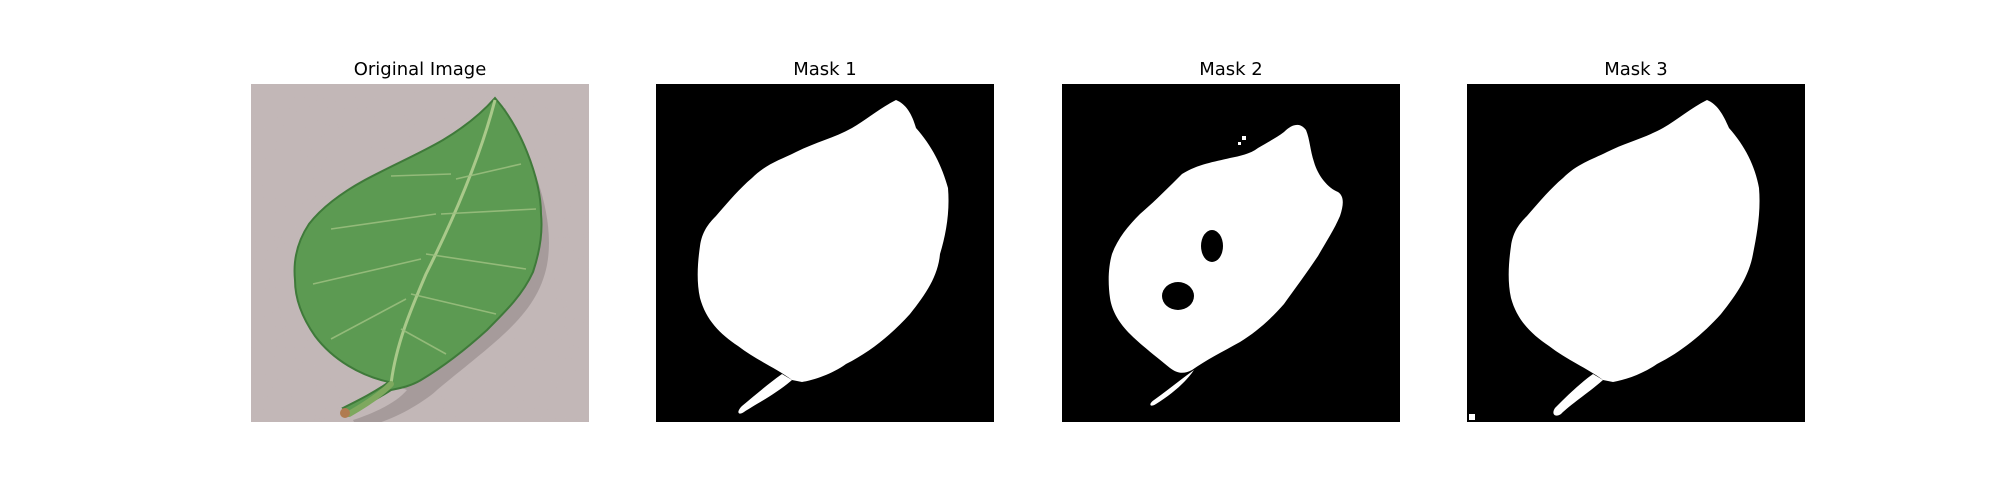 The width and height of the screenshot is (2000, 500). I want to click on stem-end, so click(345, 413).